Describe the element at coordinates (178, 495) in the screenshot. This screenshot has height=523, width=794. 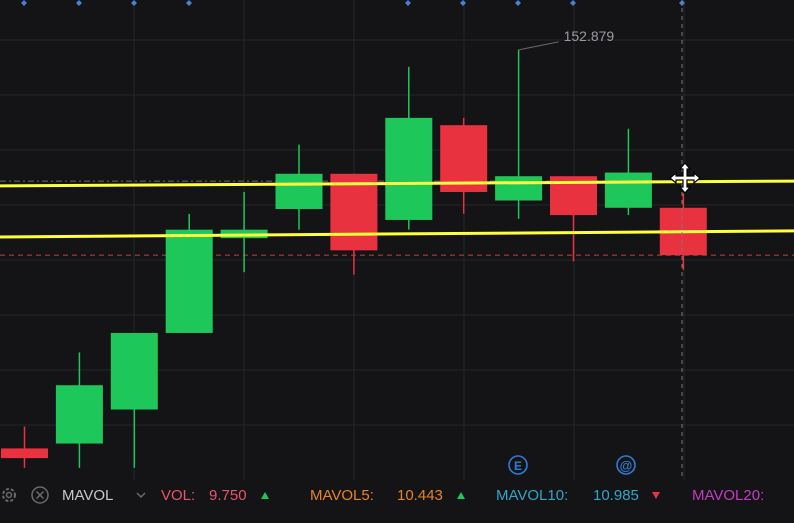
I see `vol-label: VOL:` at that location.